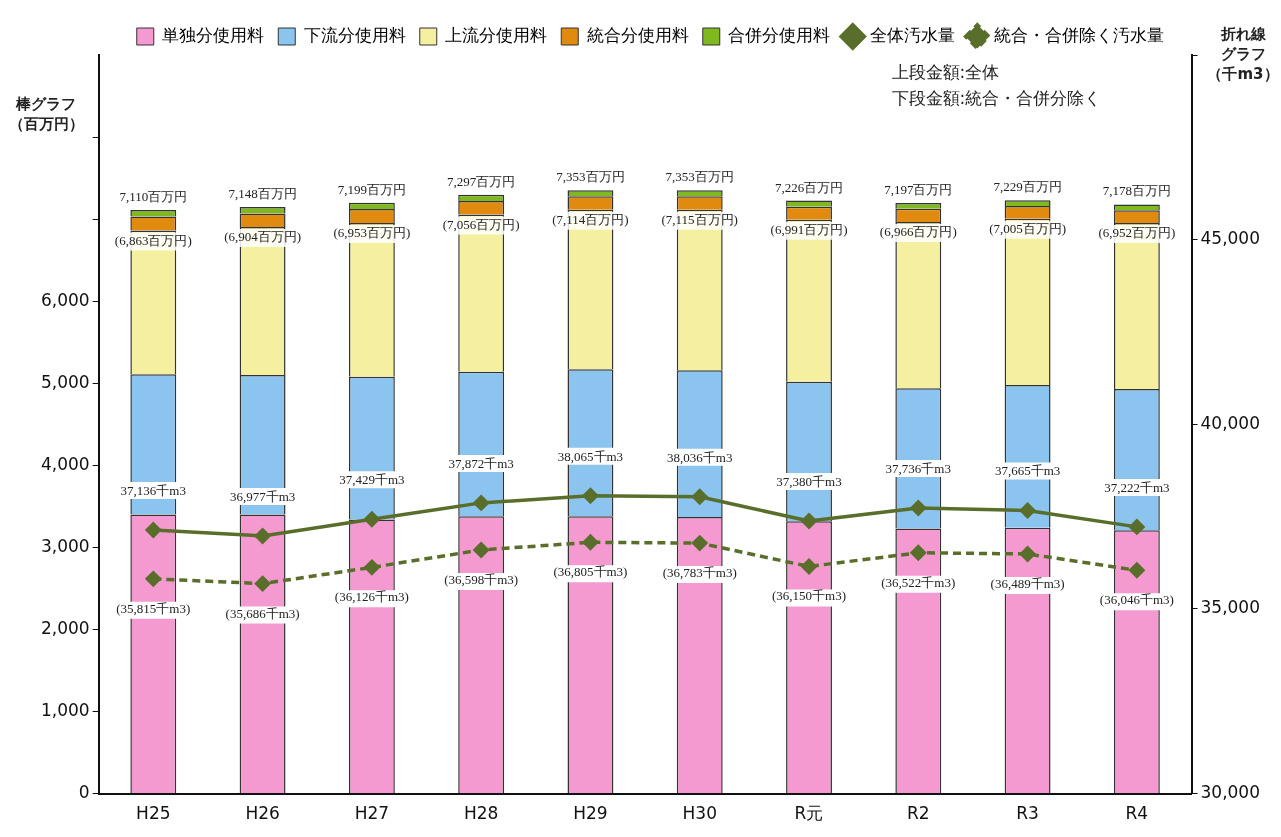 The image size is (1281, 837). Describe the element at coordinates (372, 480) in the screenshot. I see `data-label: 37,429千m3` at that location.